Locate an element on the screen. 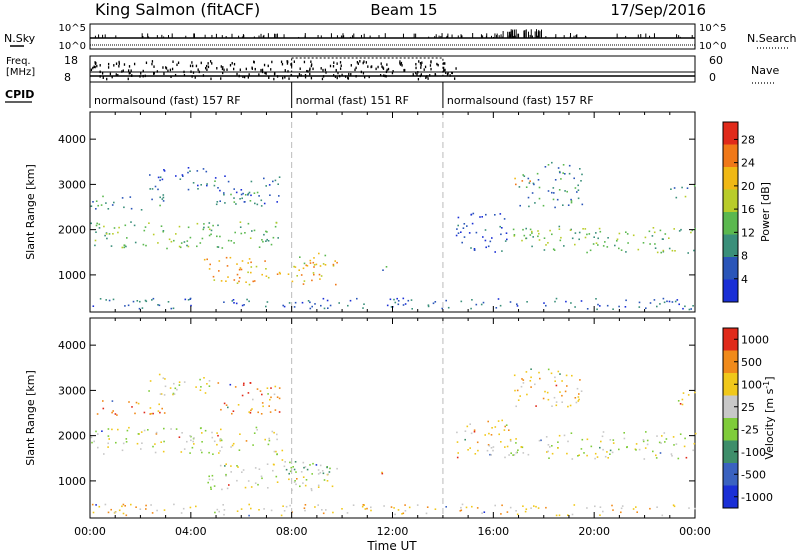 This screenshot has height=554, width=800. y-tick-label: 1000 is located at coordinates (72, 481).